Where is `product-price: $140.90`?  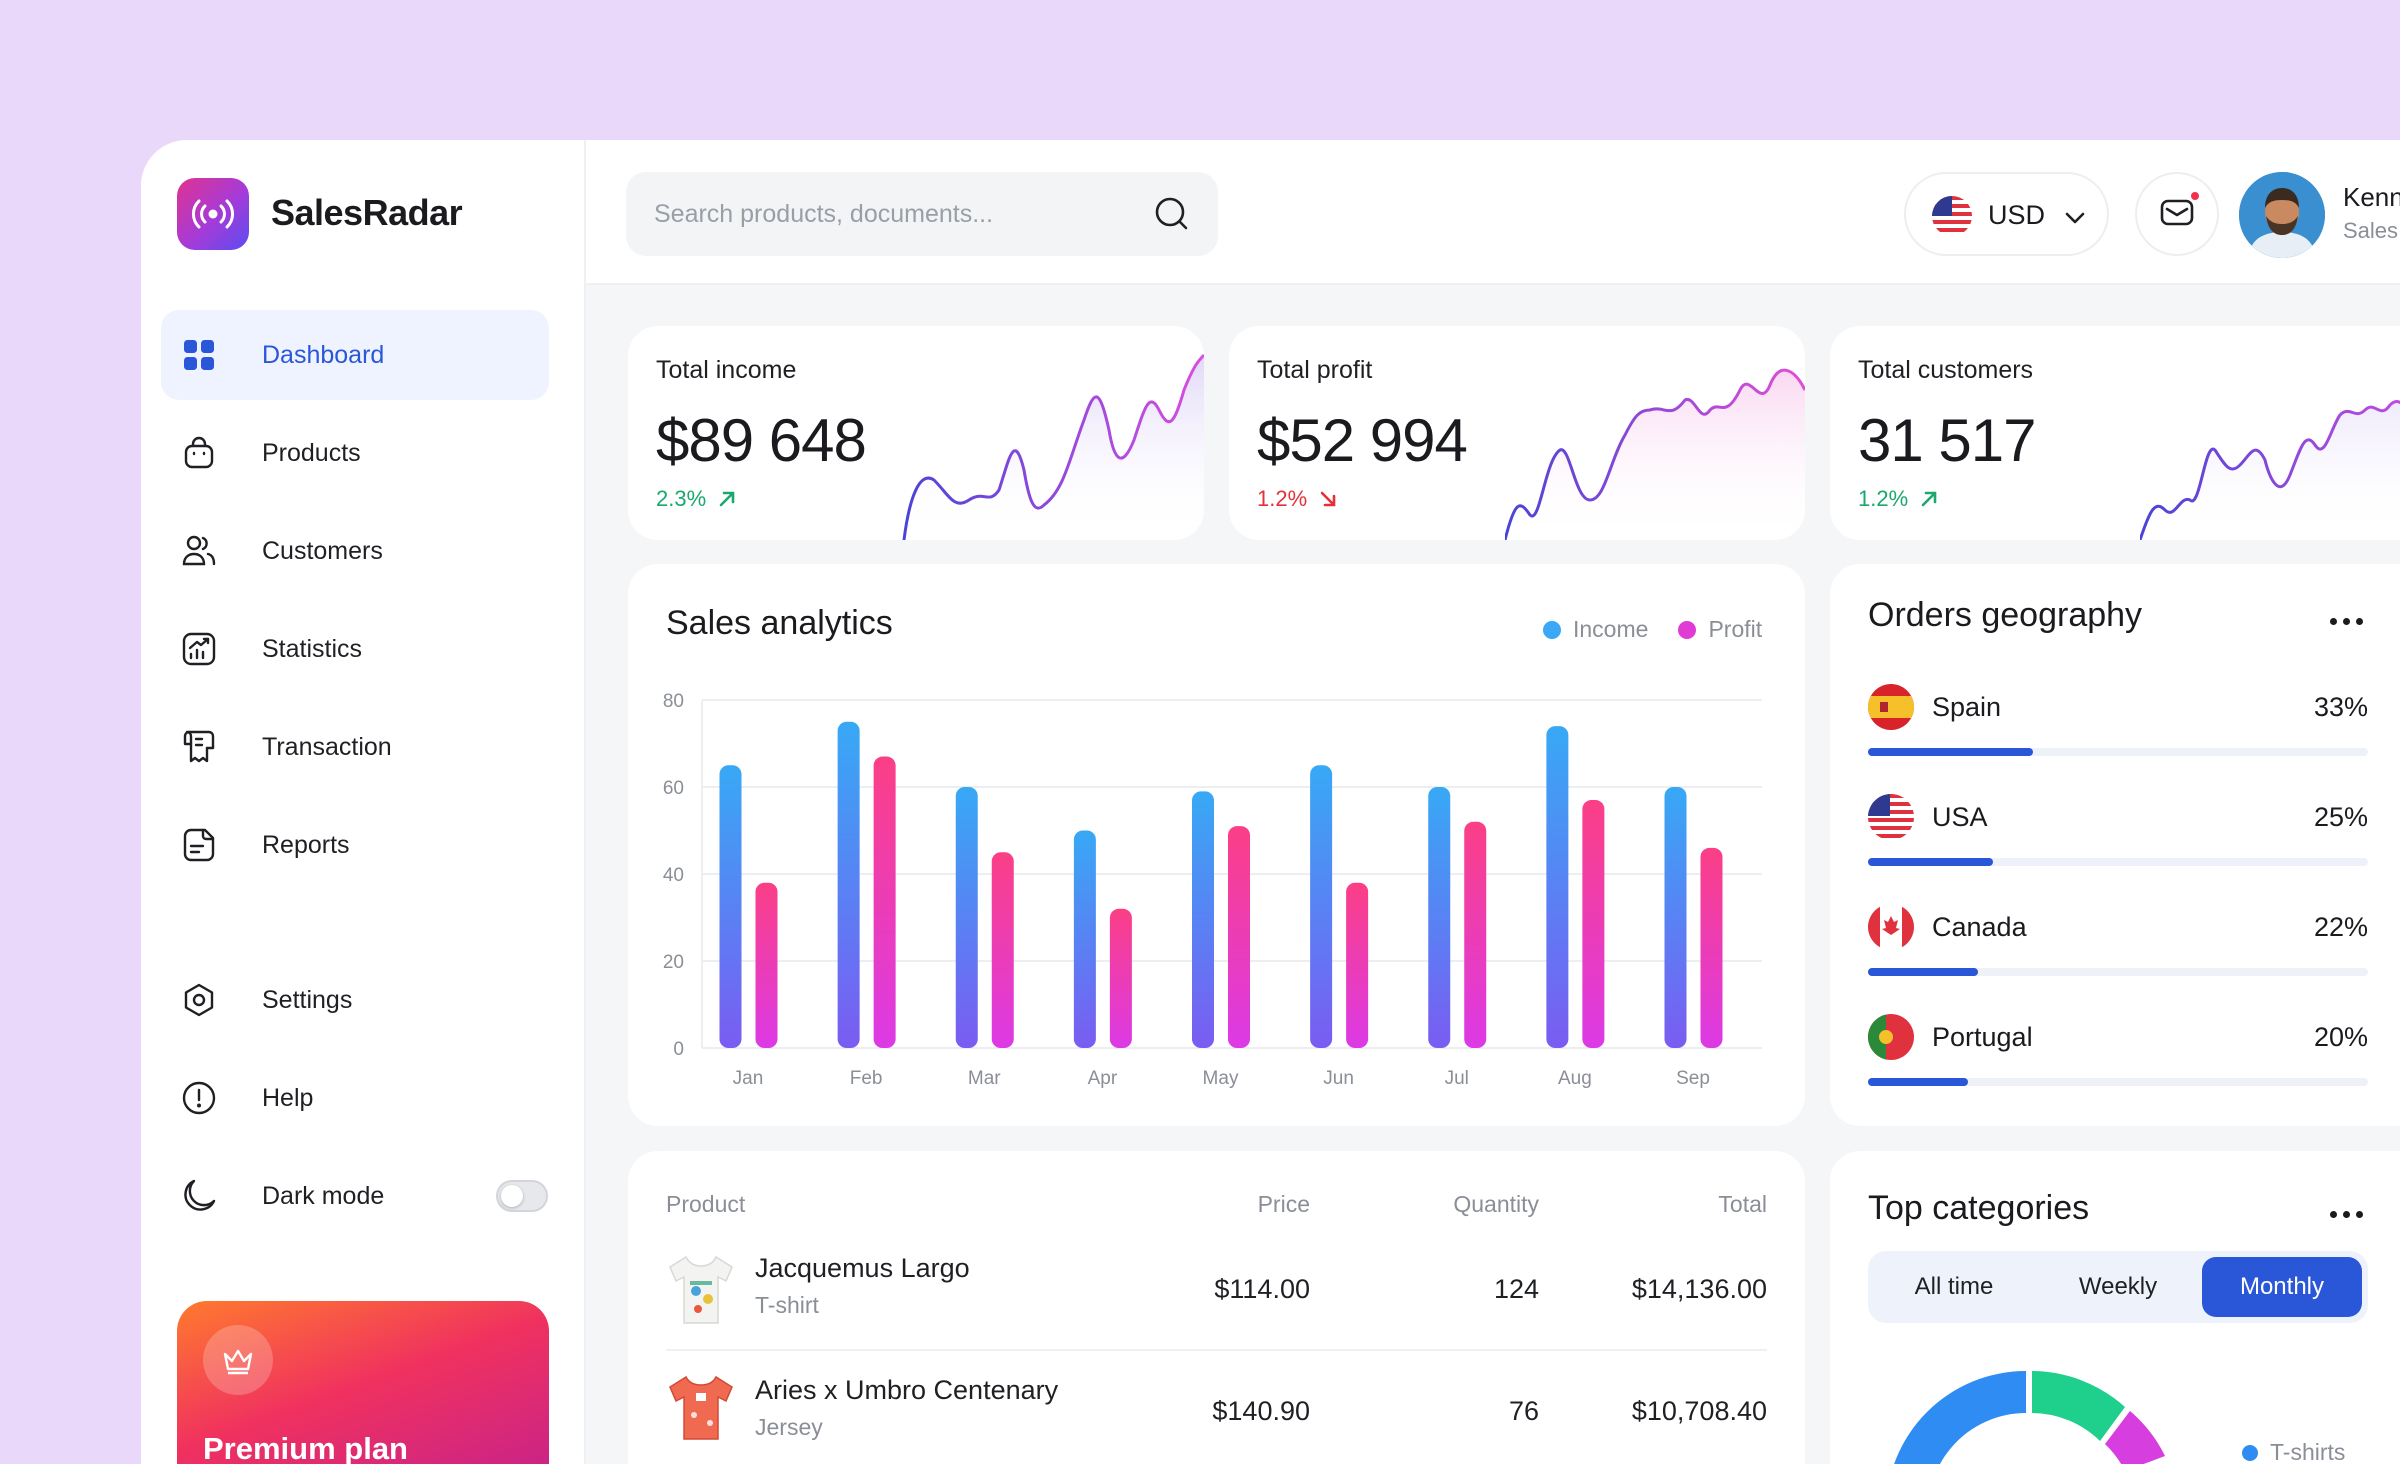
product-price: $140.90 is located at coordinates (1261, 1411).